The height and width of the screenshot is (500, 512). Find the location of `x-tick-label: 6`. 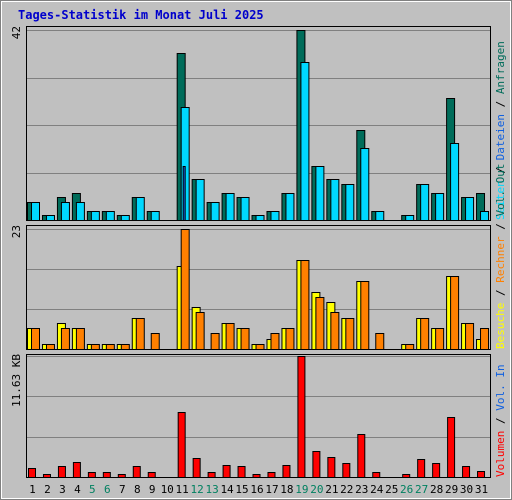

x-tick-label: 6 is located at coordinates (107, 489).